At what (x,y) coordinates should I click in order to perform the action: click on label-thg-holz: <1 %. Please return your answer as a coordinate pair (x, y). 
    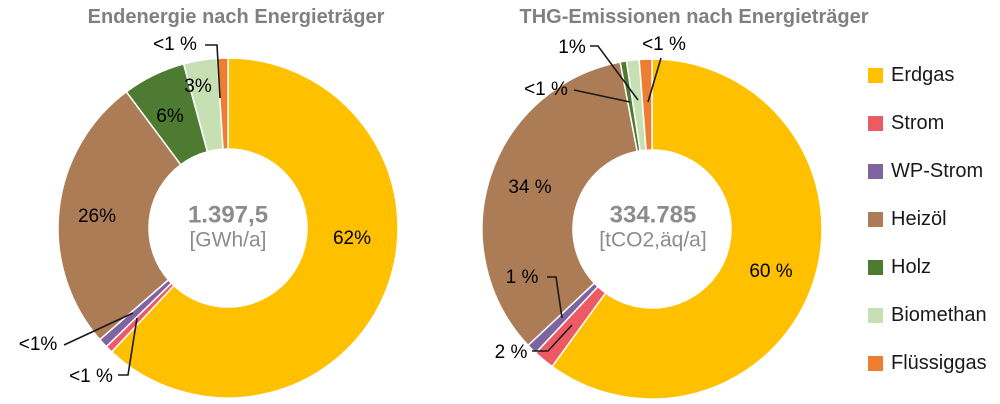
    Looking at the image, I should click on (546, 89).